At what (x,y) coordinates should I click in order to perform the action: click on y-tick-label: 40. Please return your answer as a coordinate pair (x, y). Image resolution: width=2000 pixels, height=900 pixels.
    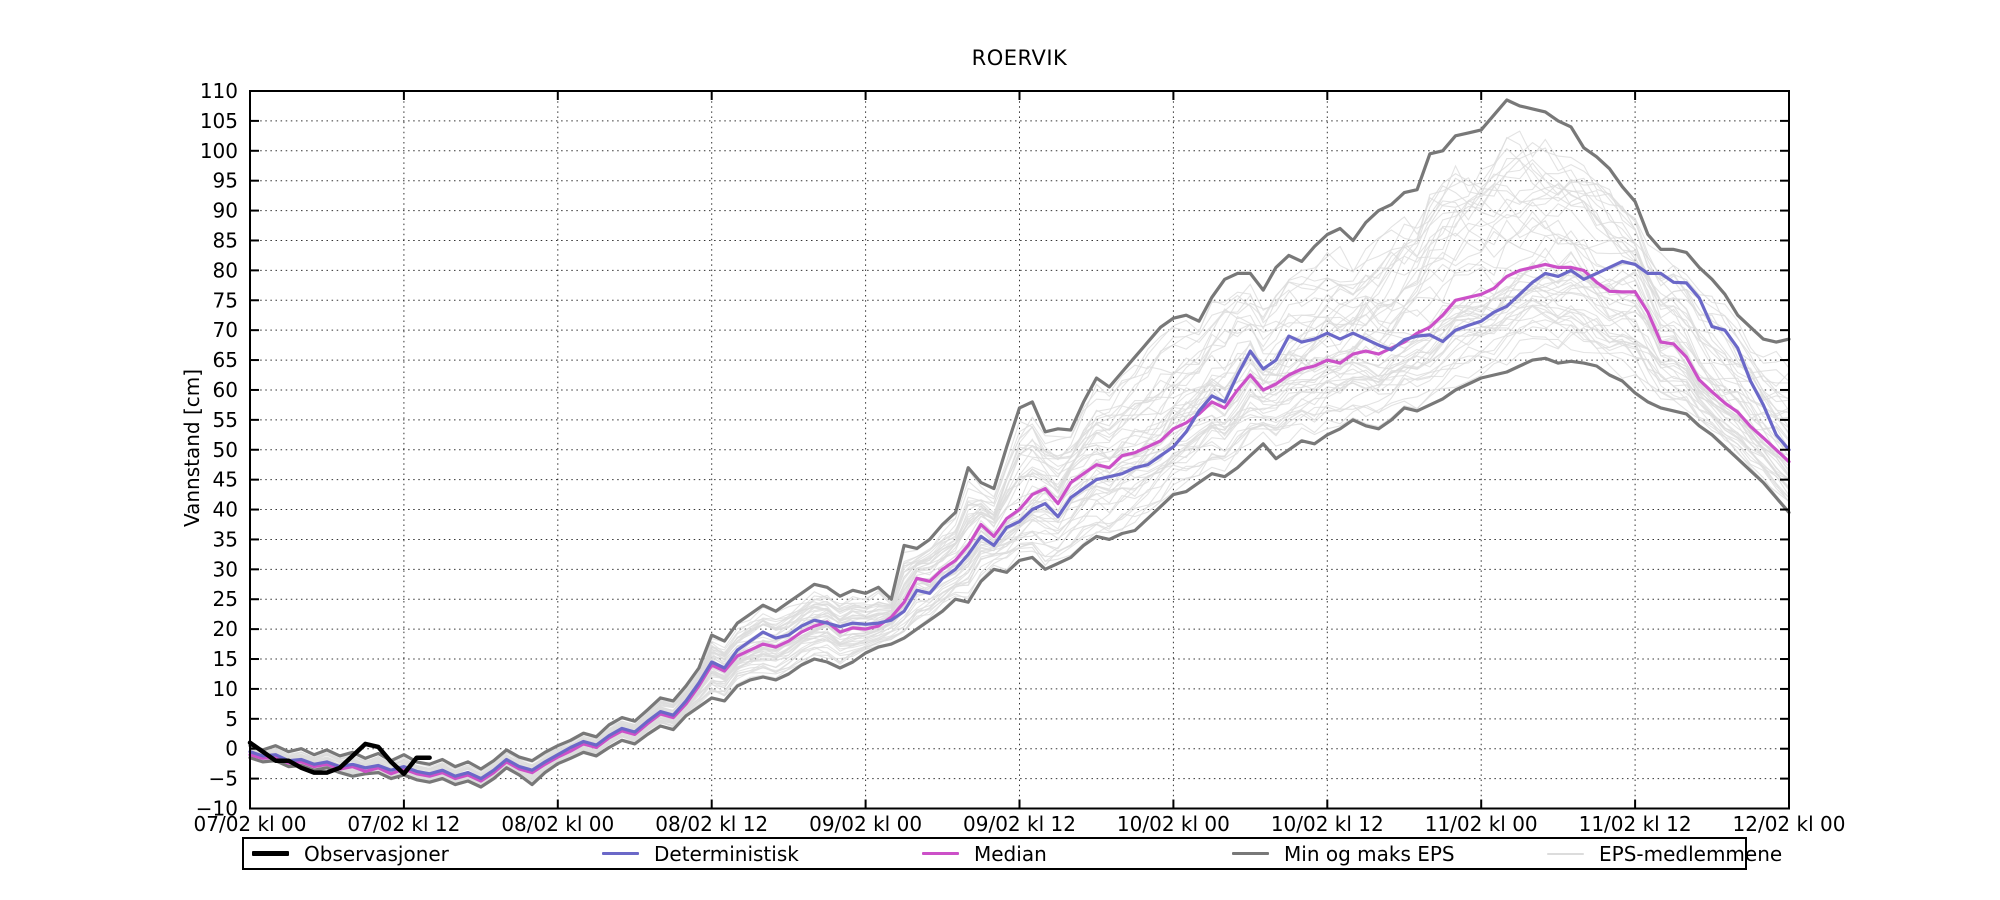
    Looking at the image, I should click on (225, 510).